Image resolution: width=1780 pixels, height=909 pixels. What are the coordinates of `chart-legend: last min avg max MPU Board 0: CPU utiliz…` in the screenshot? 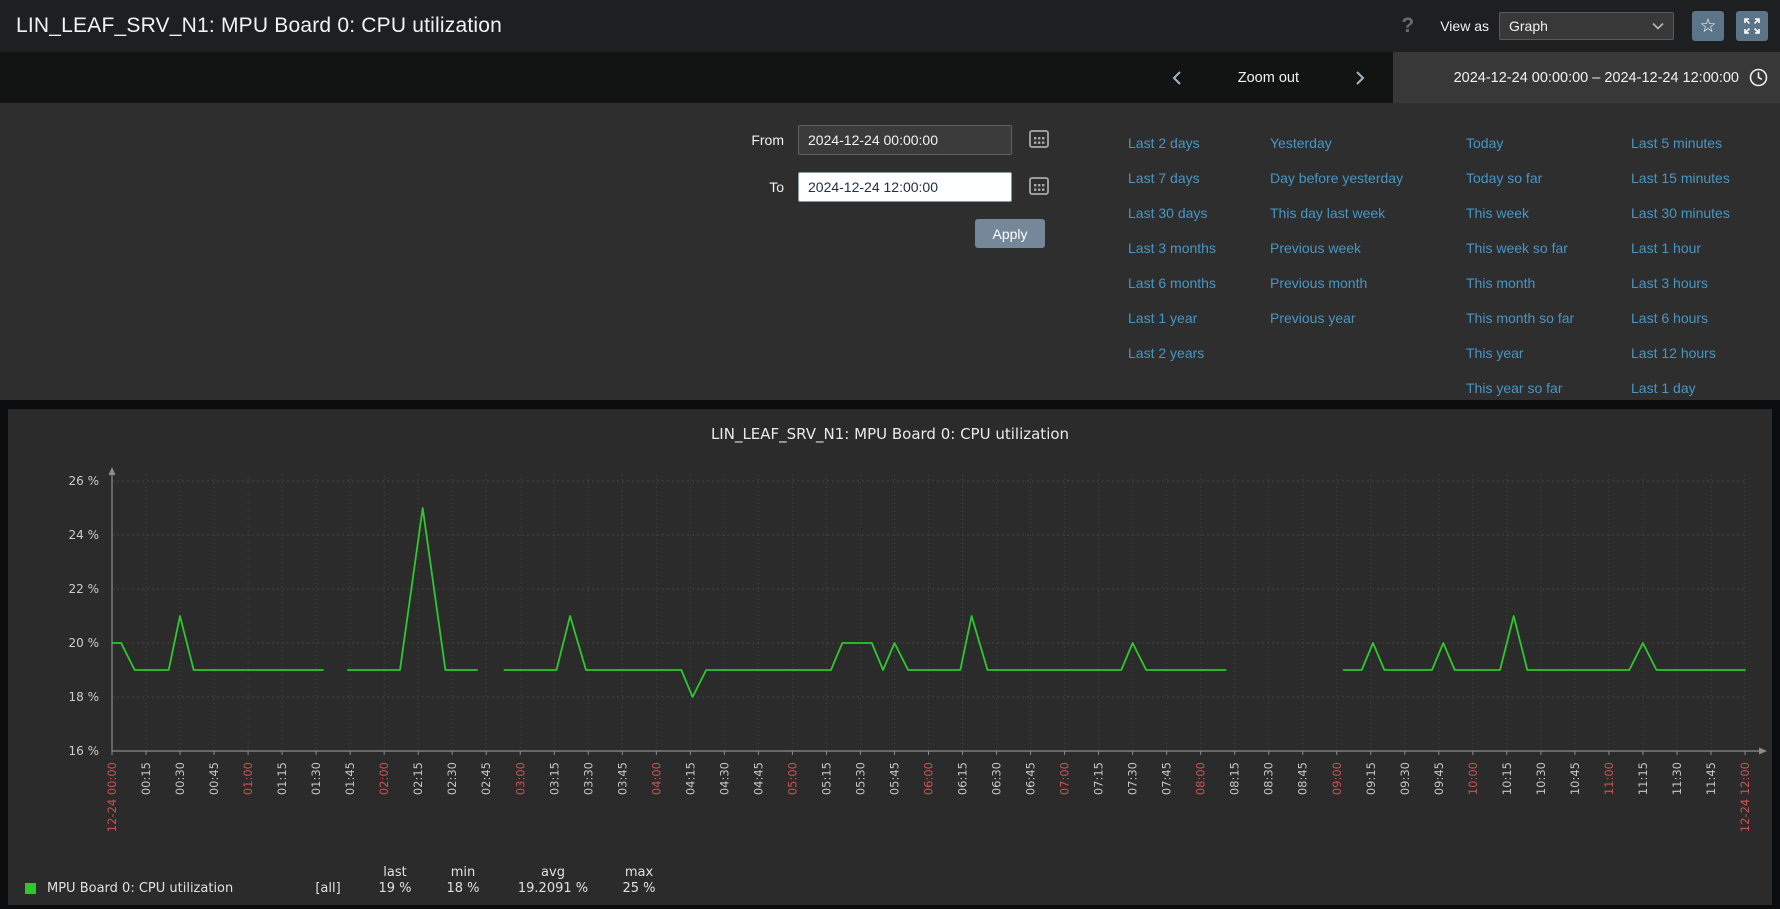 It's located at (898, 881).